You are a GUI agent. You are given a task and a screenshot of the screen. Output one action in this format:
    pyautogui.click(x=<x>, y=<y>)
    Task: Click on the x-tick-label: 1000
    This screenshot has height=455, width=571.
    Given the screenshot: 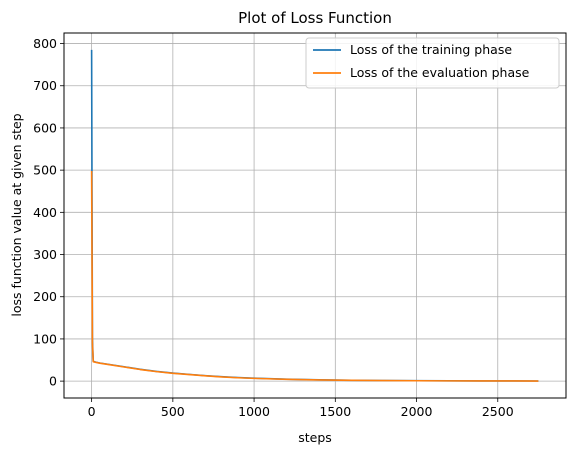 What is the action you would take?
    pyautogui.click(x=254, y=411)
    